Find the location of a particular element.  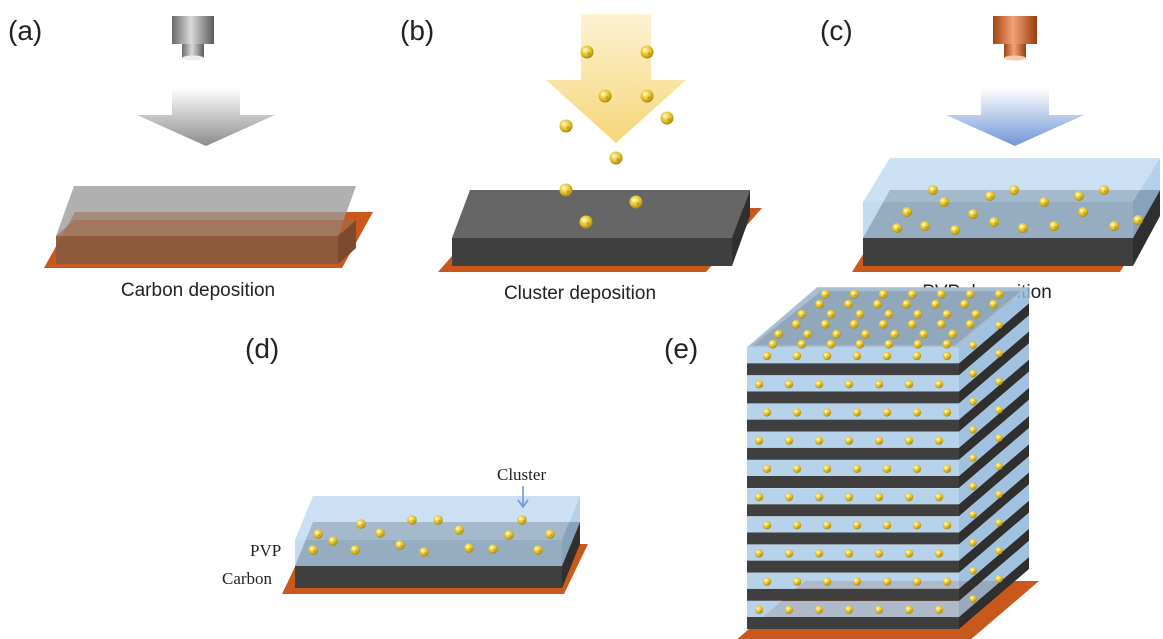

panel-a: (a) Carbon deposition is located at coordinates (190, 158).